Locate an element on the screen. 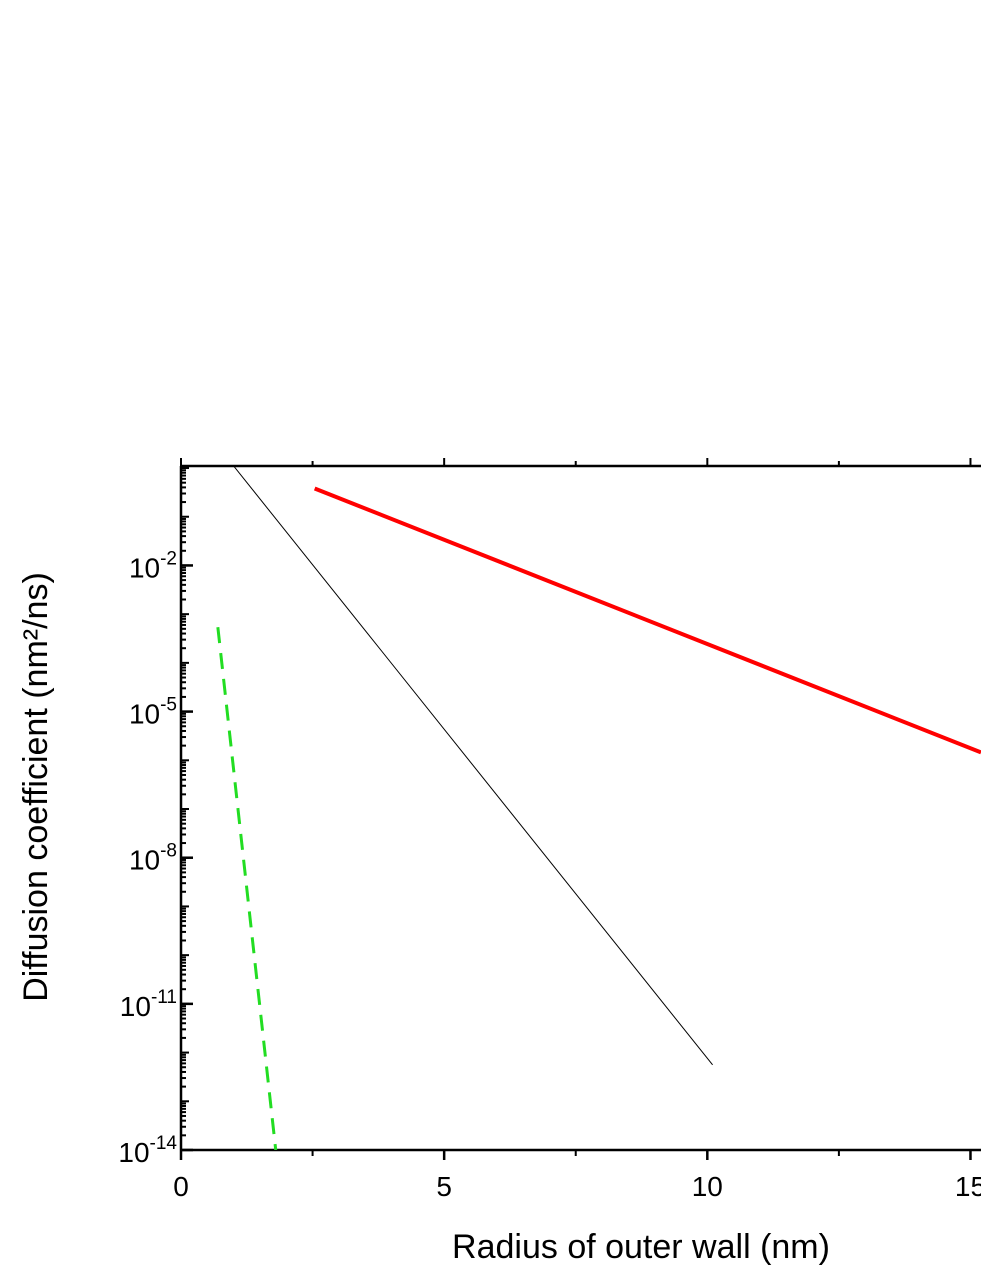  x-tick-label: 5 is located at coordinates (444, 1186).